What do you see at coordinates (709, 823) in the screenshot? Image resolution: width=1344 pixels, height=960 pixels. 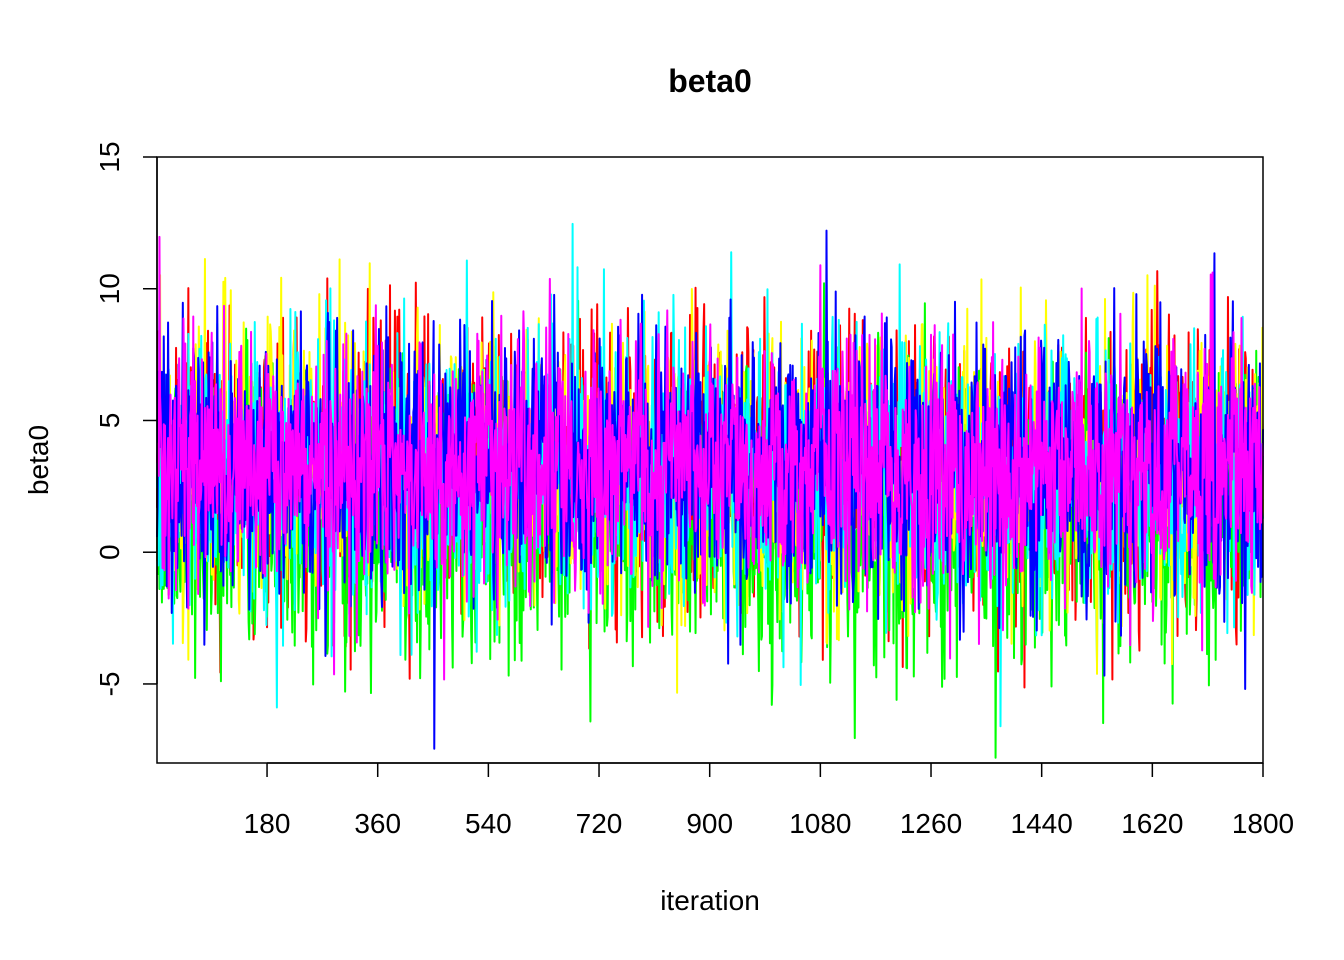 I see `x-tick-label: 900` at bounding box center [709, 823].